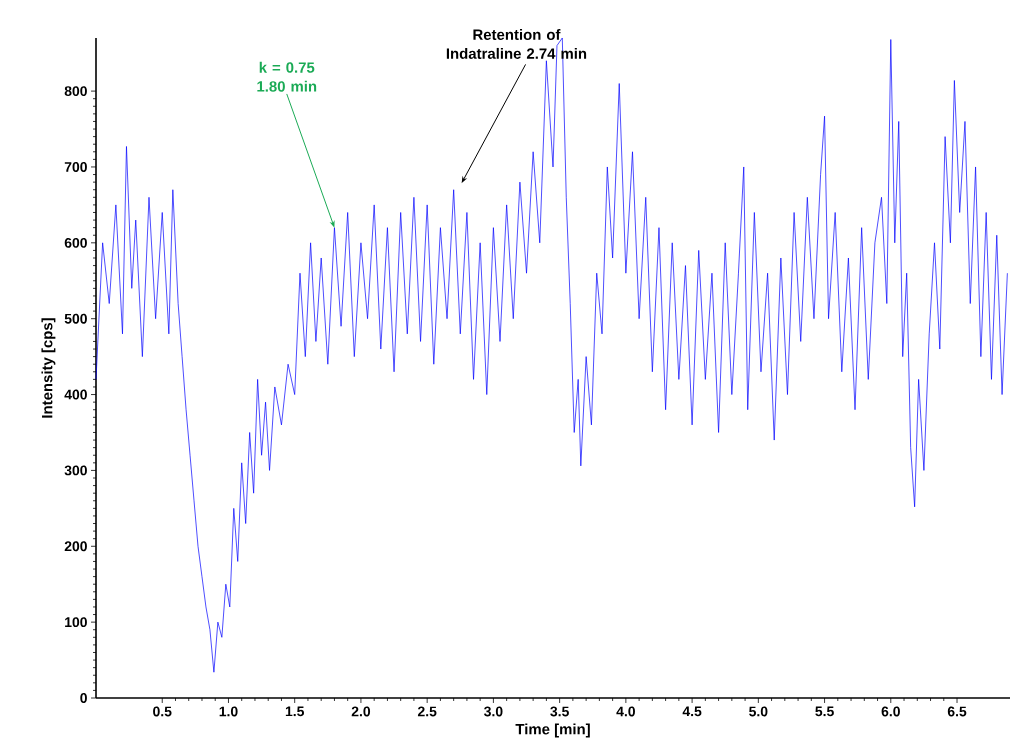 This screenshot has height=755, width=1013. I want to click on x-tick-label: 6.5, so click(957, 711).